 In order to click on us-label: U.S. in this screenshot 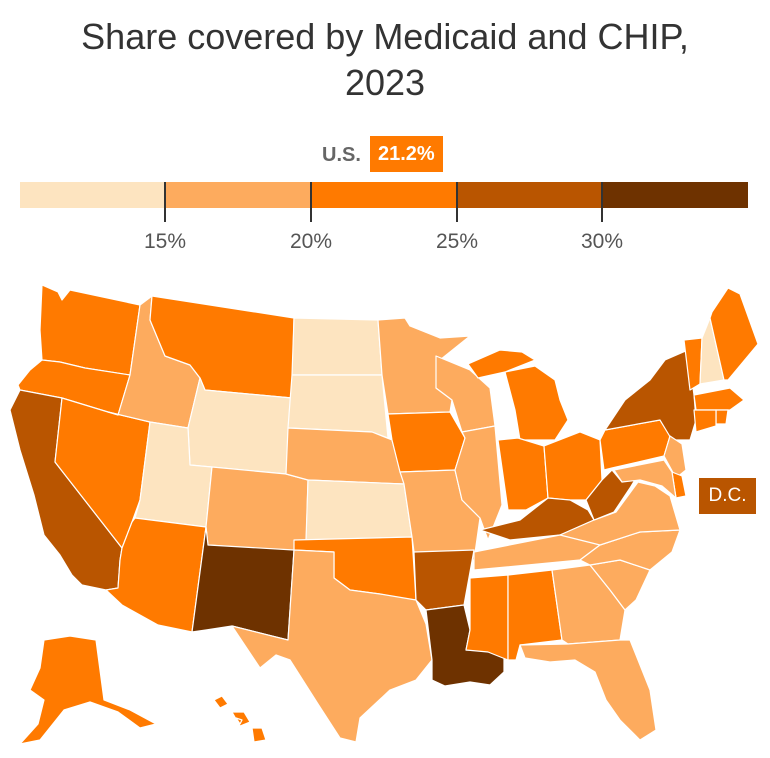, I will do `click(341, 155)`.